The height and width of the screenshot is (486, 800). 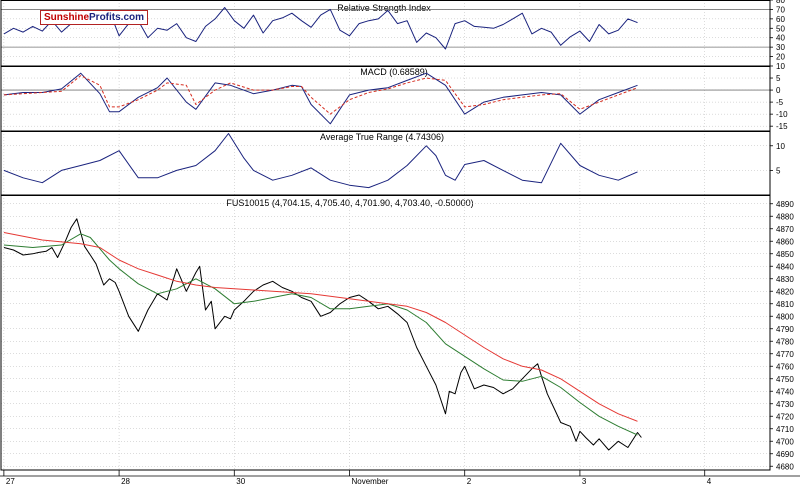 I want to click on atr-ytick-label-1: 10, so click(x=780, y=146).